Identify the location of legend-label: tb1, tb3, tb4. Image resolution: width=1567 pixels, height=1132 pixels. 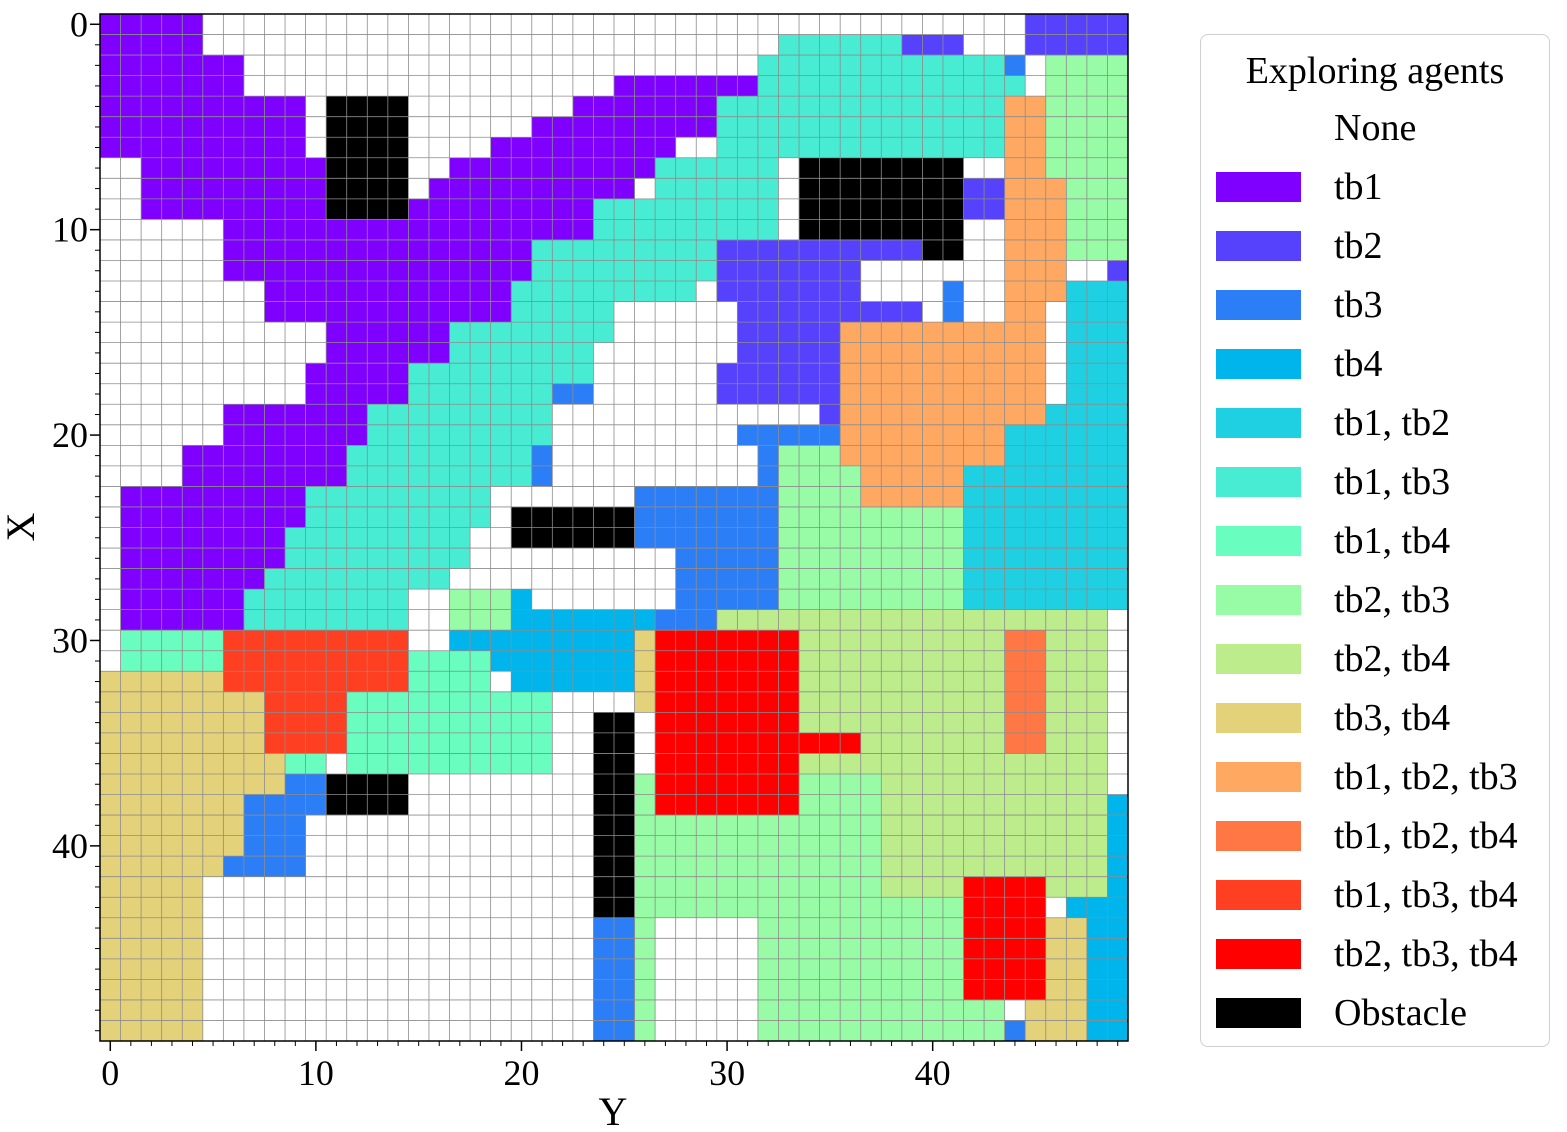
(1426, 895).